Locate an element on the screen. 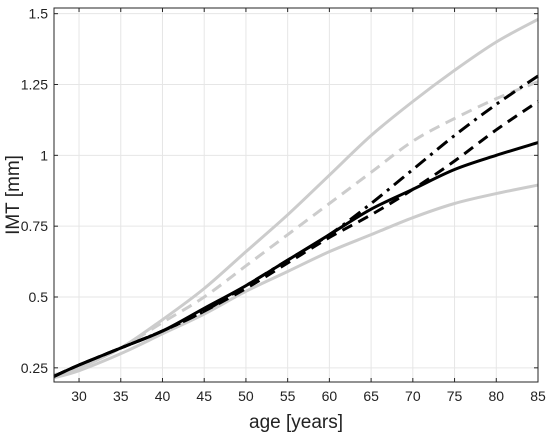 This screenshot has width=550, height=443. x-tick-label: 65 is located at coordinates (371, 396).